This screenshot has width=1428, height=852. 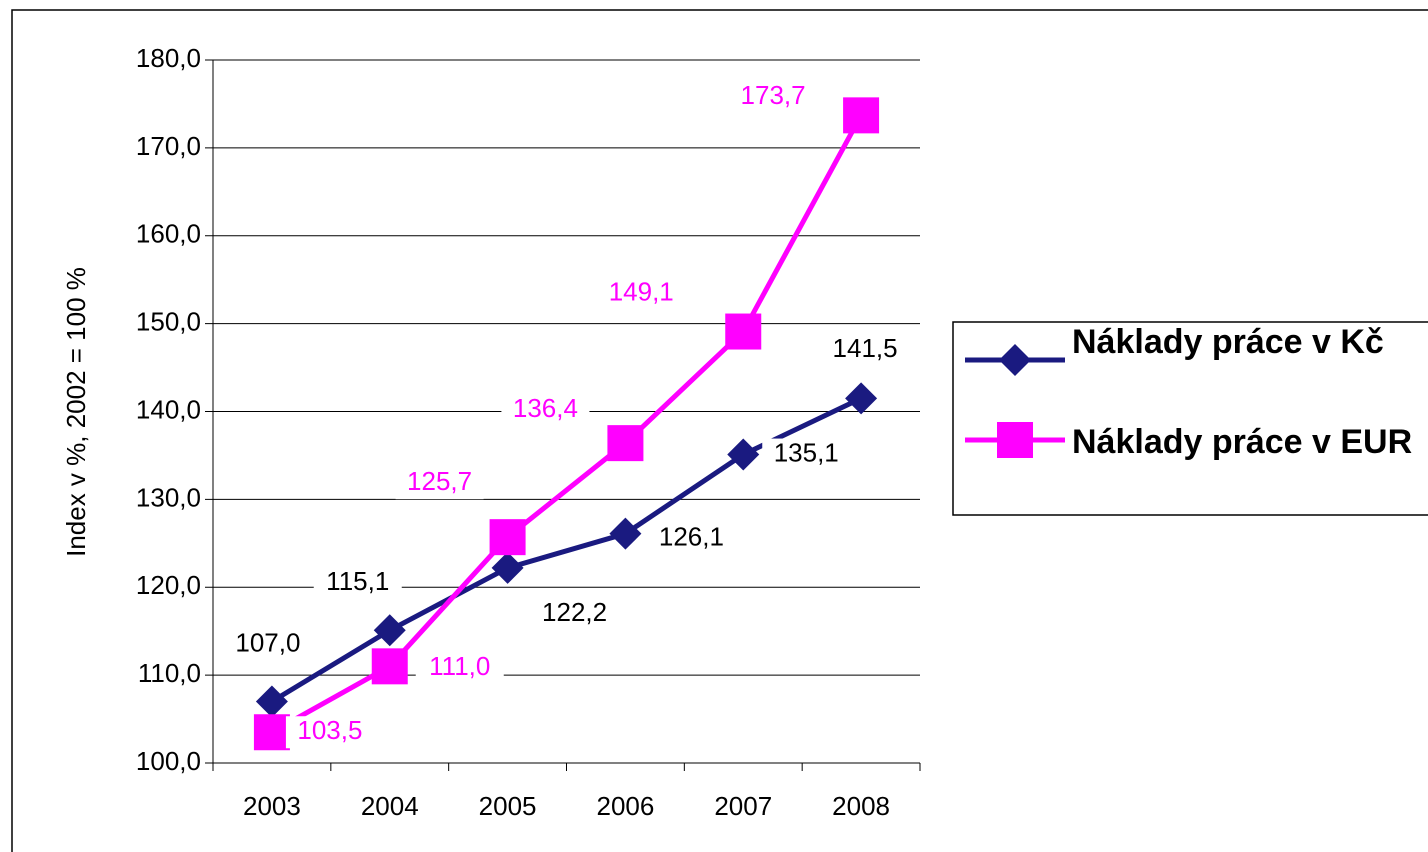 What do you see at coordinates (439, 481) in the screenshot?
I see `data-label: 125,7` at bounding box center [439, 481].